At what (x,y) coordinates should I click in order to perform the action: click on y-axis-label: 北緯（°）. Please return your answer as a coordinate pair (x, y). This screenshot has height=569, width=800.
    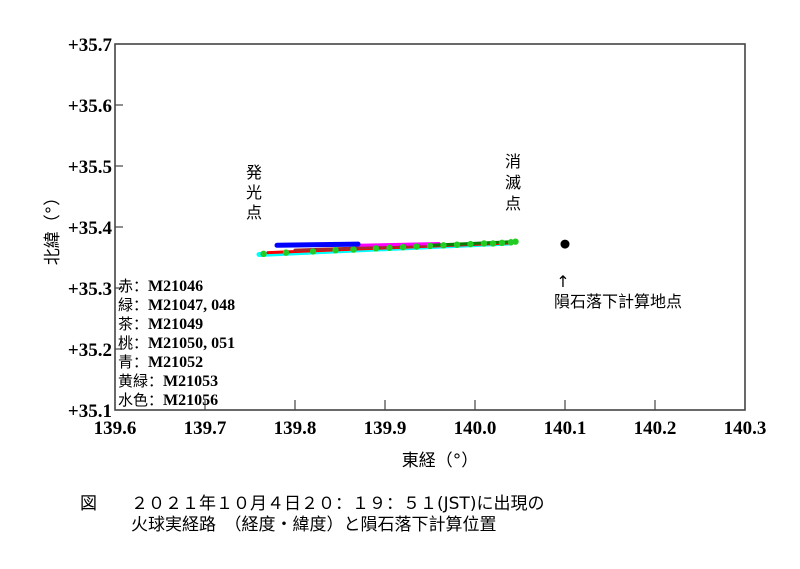
    Looking at the image, I should click on (53, 227).